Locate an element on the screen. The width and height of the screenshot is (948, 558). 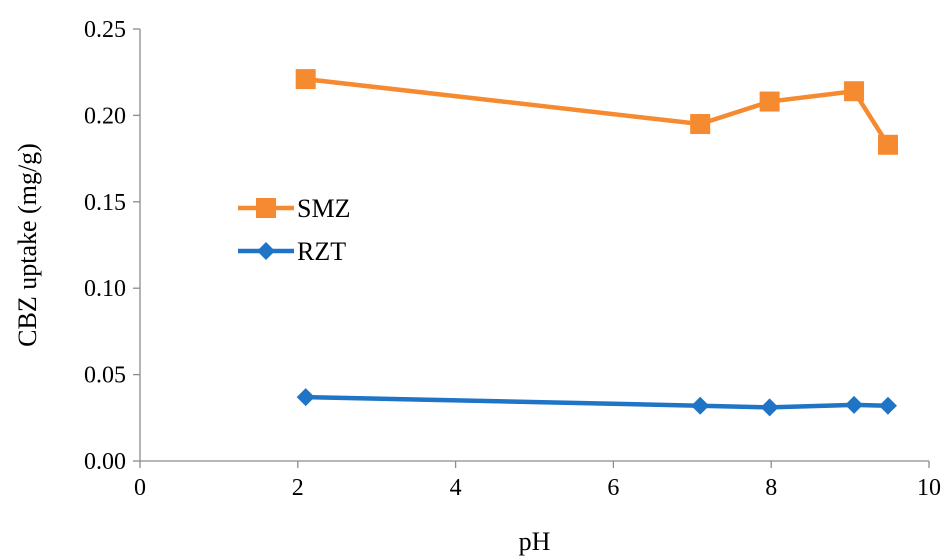
x-tick-label: 8 is located at coordinates (771, 488).